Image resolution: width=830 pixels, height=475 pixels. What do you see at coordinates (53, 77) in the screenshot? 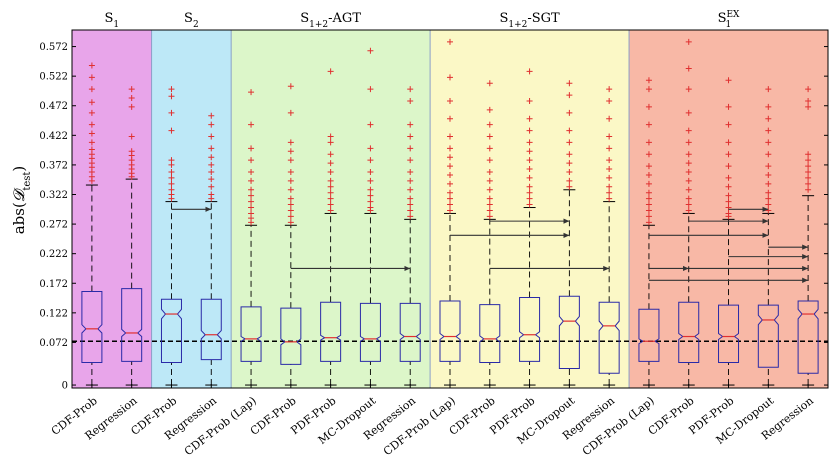
I see `y-tick-label: 0.522` at bounding box center [53, 77].